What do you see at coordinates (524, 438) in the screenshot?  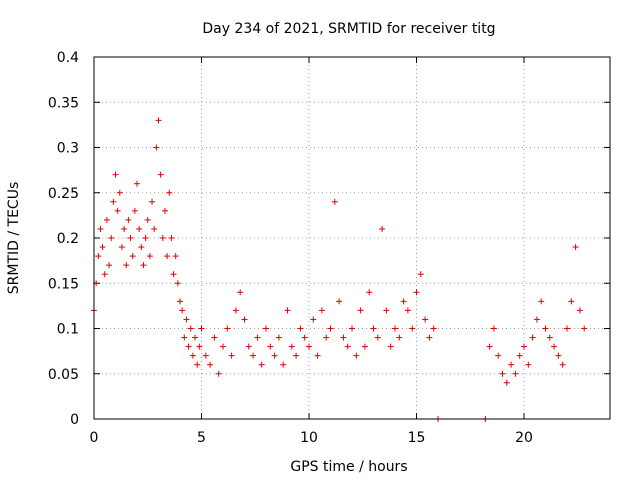 I see `x-tick-label: 20` at bounding box center [524, 438].